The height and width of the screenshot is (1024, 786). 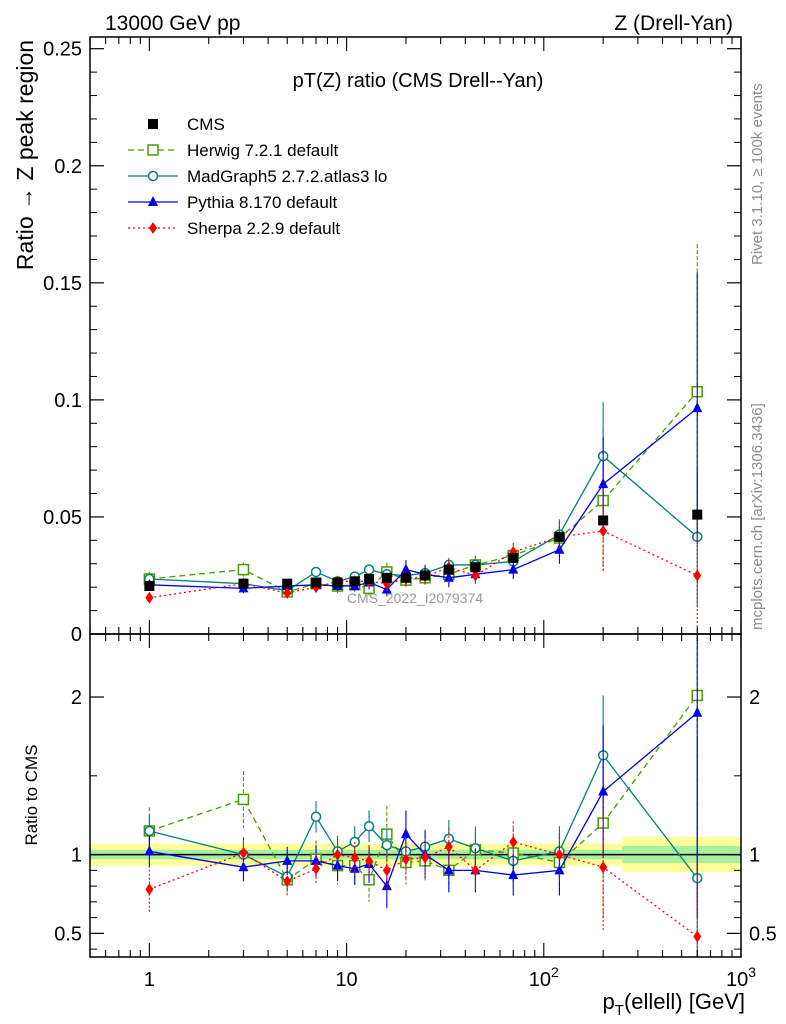 I want to click on y-tick-label: 0.1, so click(x=68, y=401).